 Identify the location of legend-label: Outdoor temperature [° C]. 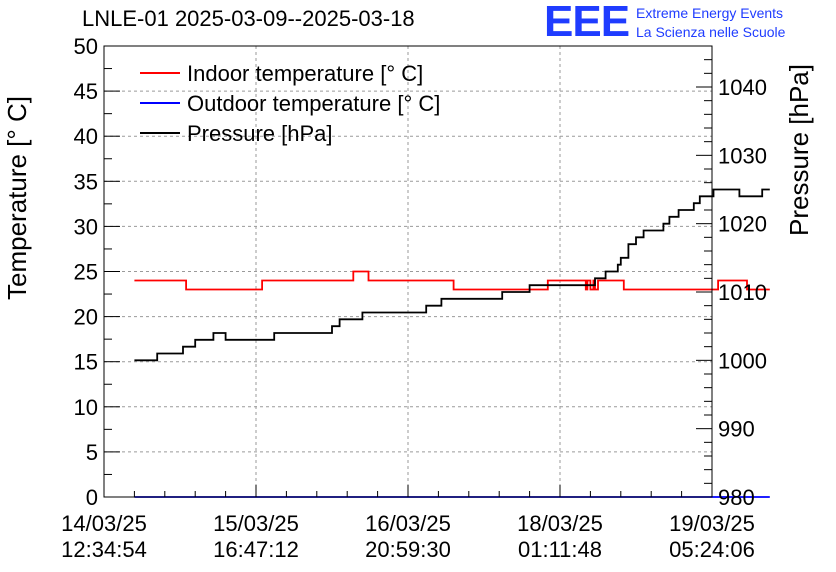
(313, 103).